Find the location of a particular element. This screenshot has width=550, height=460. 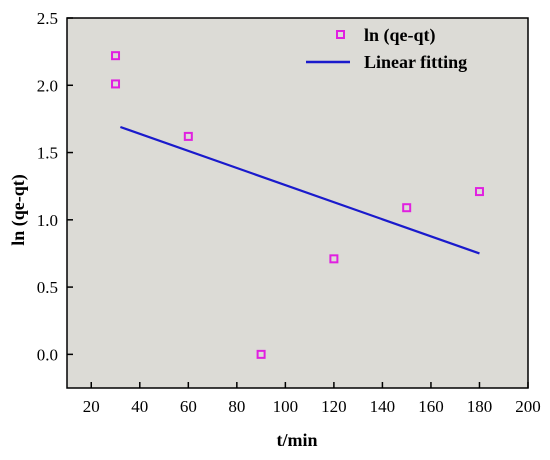

legend: ln (qe-qt) Linear fitting is located at coordinates (386, 48).